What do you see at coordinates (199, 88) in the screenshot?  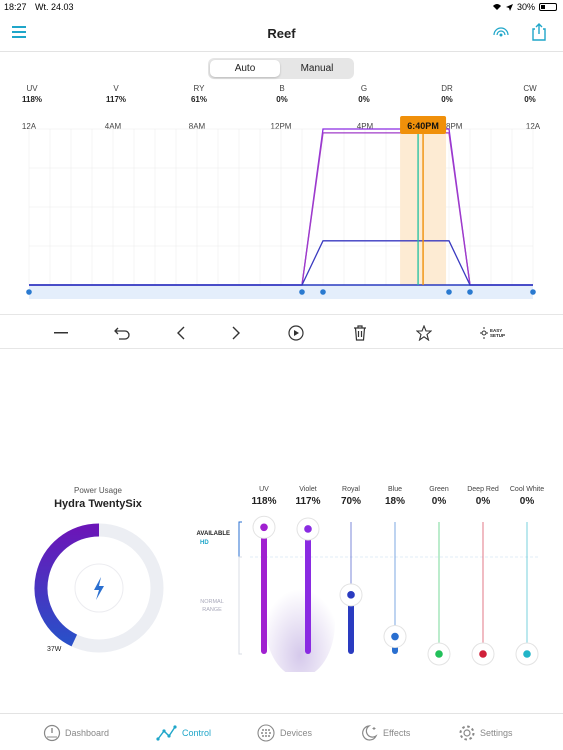 I see `channel-name: RY` at bounding box center [199, 88].